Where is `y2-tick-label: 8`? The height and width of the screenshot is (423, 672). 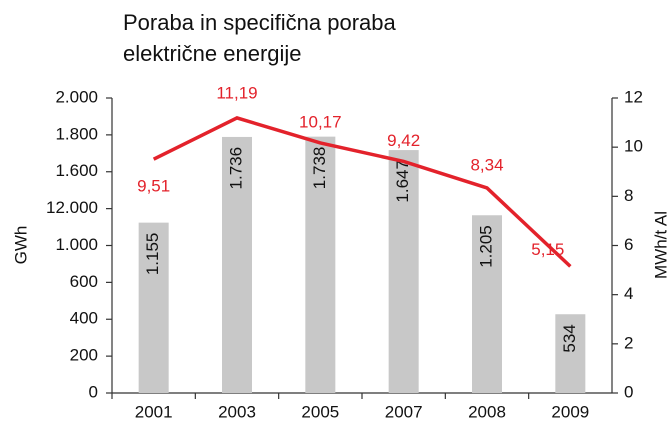
y2-tick-label: 8 is located at coordinates (628, 195).